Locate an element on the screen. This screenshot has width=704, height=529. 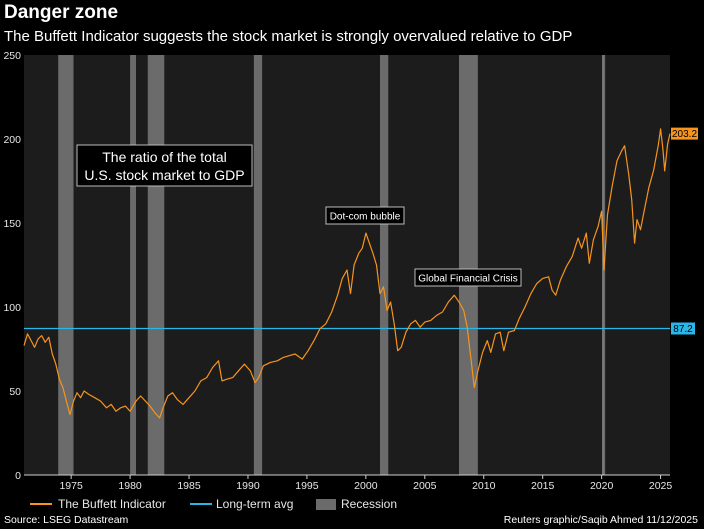
legend-recession-label: Recession is located at coordinates (369, 504).